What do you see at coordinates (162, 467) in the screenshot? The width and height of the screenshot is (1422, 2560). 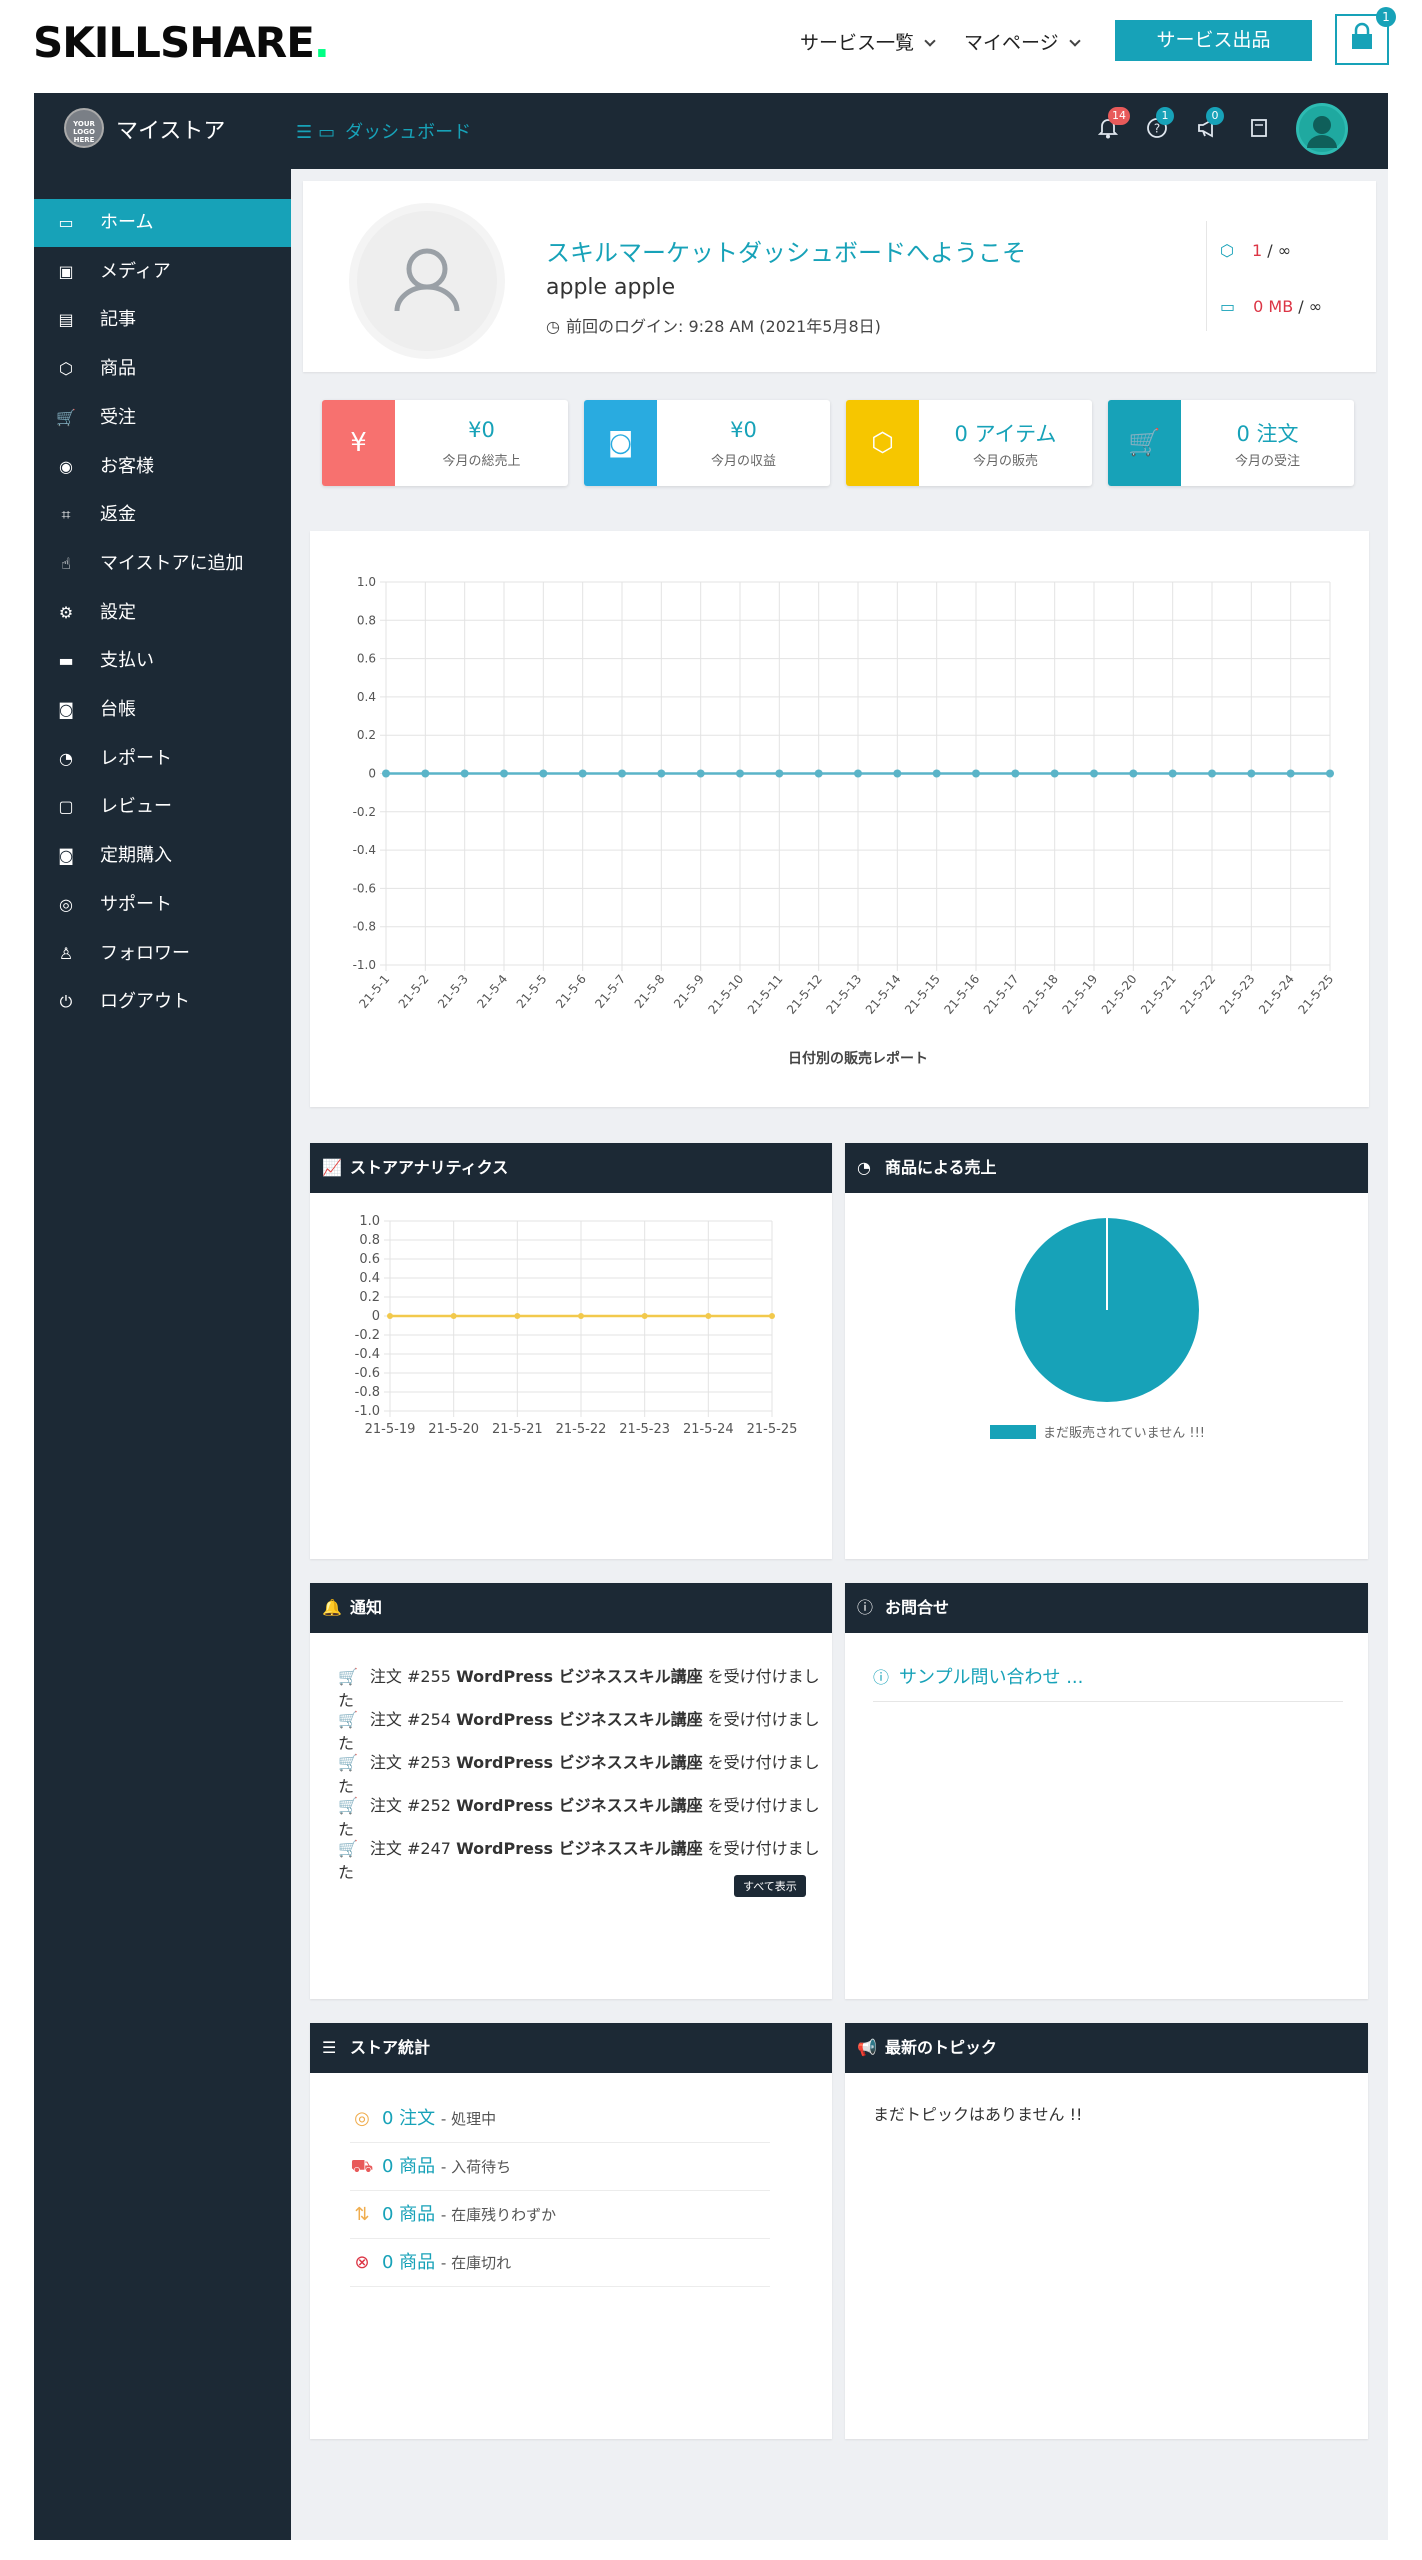 I see `sidebar-item: ◉ お客様` at bounding box center [162, 467].